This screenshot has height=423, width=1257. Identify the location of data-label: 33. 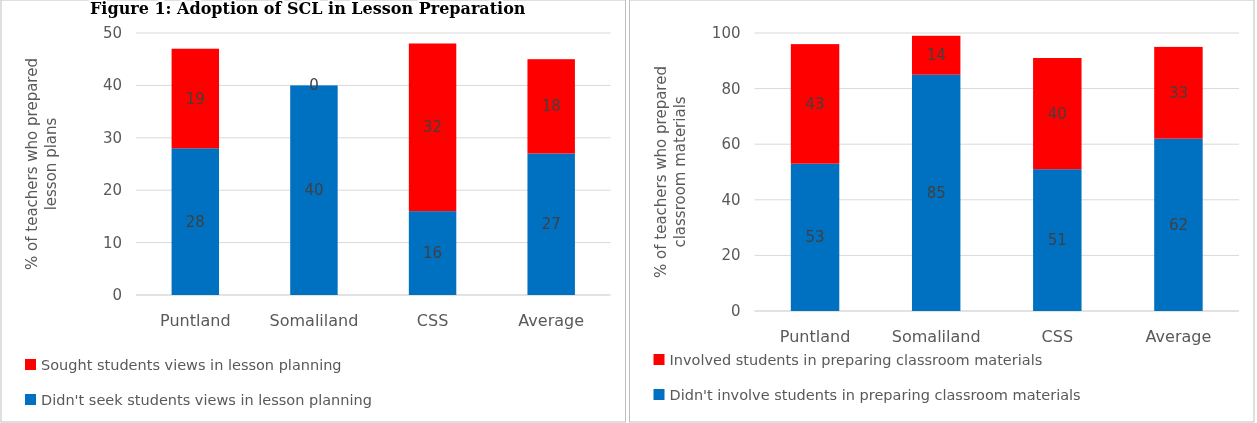
(1178, 92).